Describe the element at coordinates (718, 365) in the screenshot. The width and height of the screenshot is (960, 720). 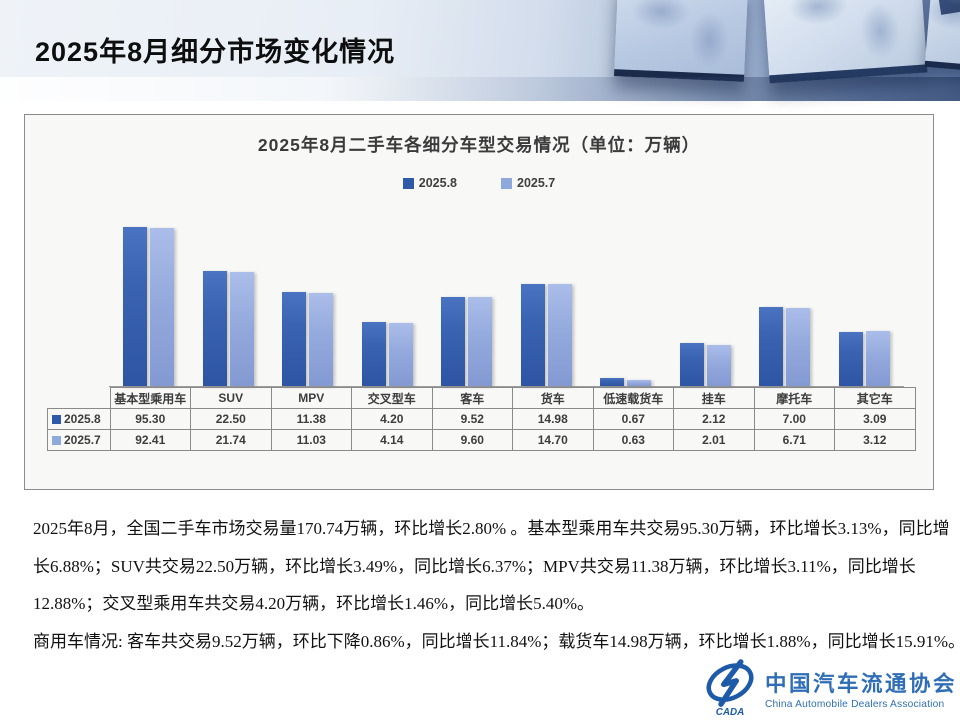
I see `bar-2025.7-挂车` at that location.